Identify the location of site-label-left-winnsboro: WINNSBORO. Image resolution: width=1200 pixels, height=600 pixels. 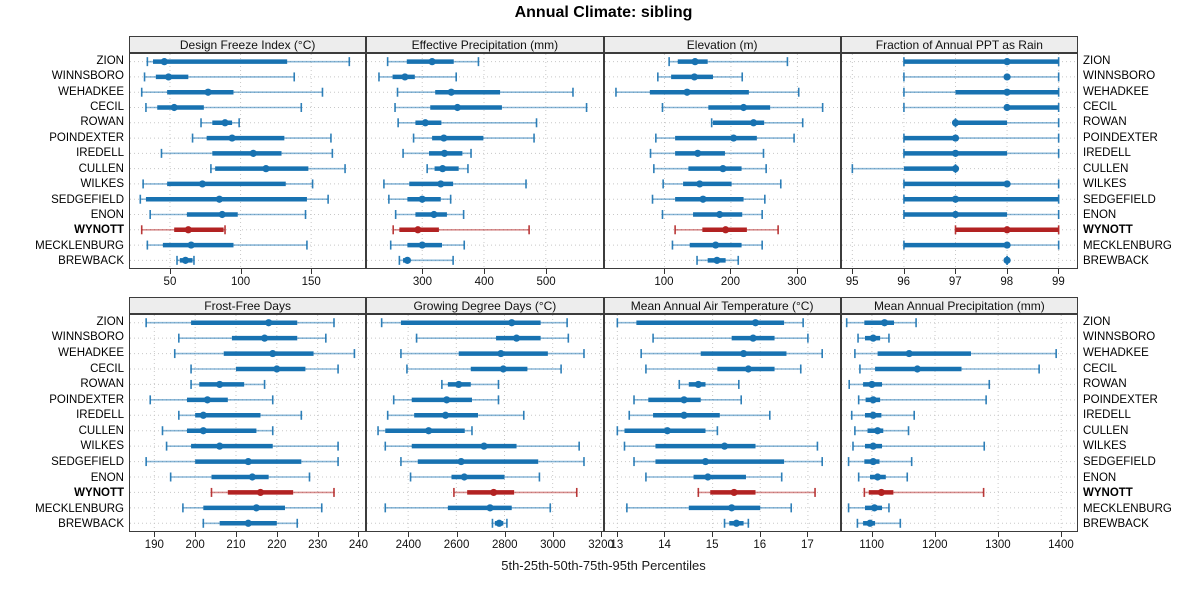
(87, 76).